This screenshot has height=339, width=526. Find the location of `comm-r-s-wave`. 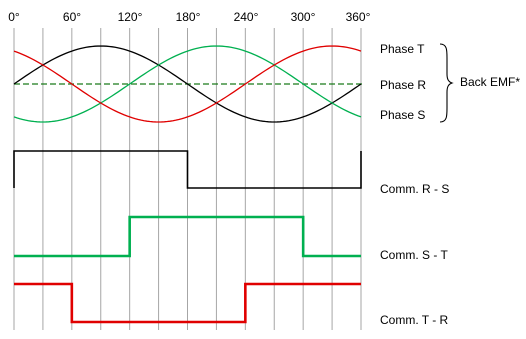

comm-r-s-wave is located at coordinates (187, 169).